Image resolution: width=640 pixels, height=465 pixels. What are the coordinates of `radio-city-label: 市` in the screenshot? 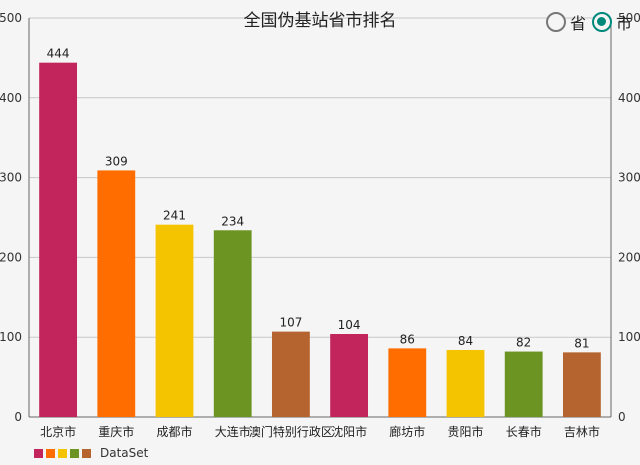 It's located at (623, 23).